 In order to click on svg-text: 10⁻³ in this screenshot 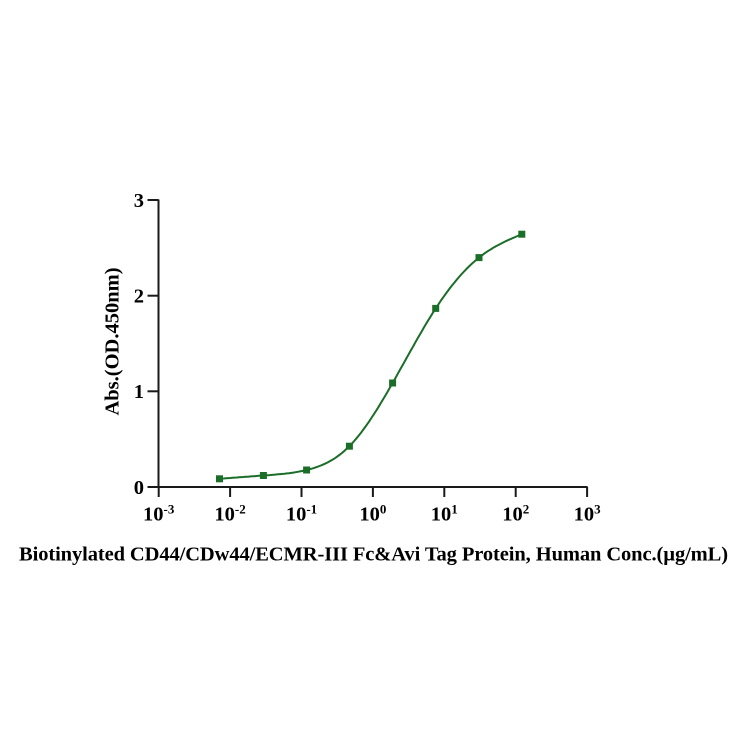, I will do `click(159, 514)`.